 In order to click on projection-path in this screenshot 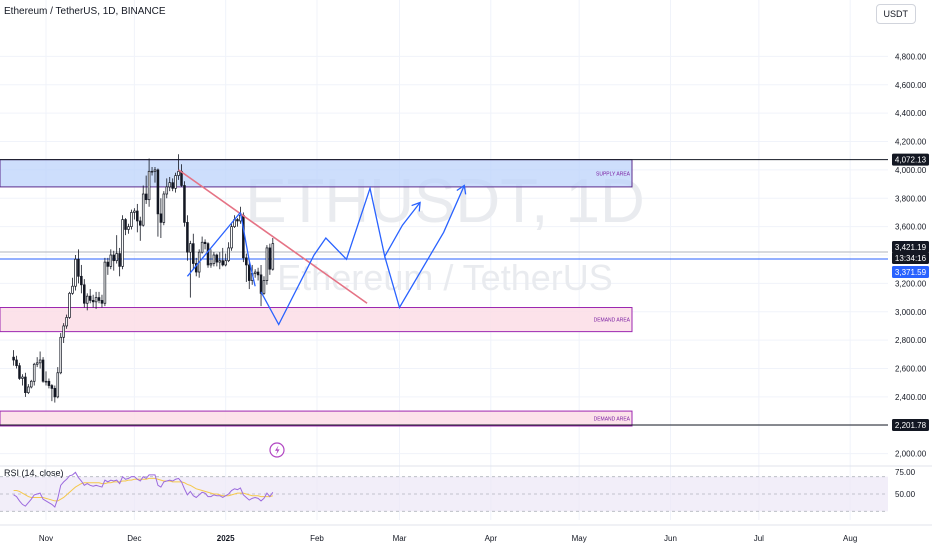, I will do `click(424, 247)`.